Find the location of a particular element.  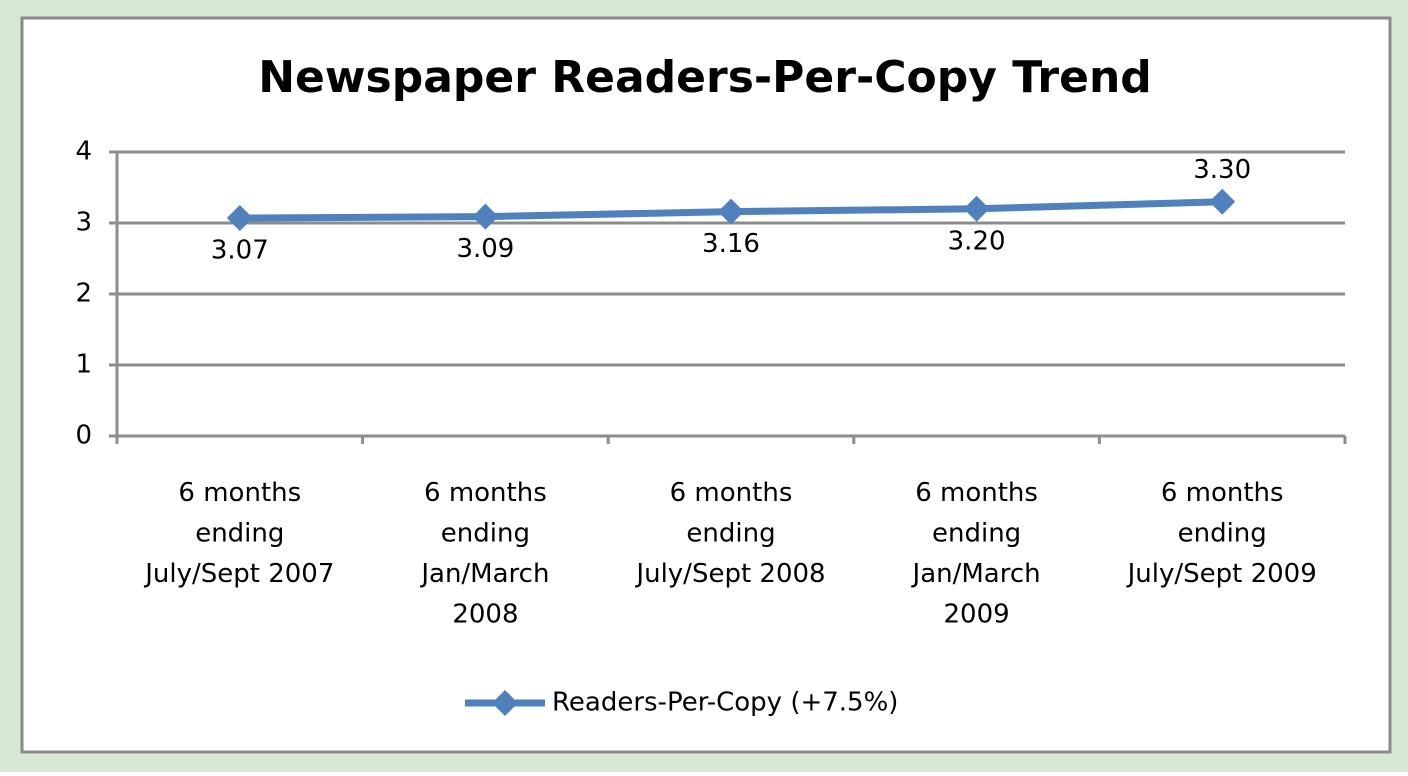

x-tick-label: 6 months ending July/Sept 2007 is located at coordinates (238, 533).